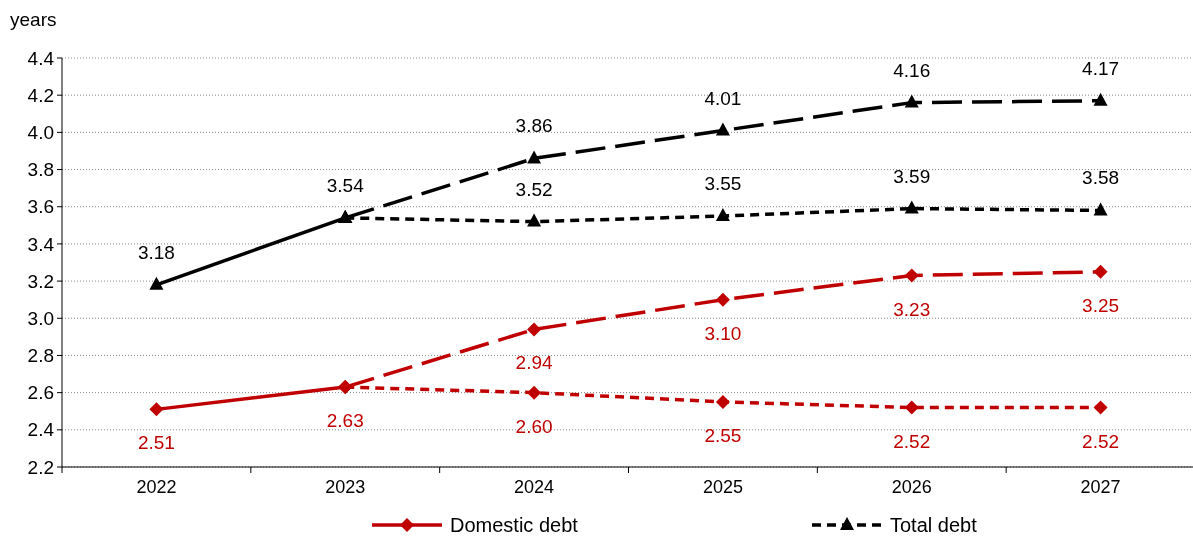  Describe the element at coordinates (156, 252) in the screenshot. I see `data-label: 3.18` at that location.